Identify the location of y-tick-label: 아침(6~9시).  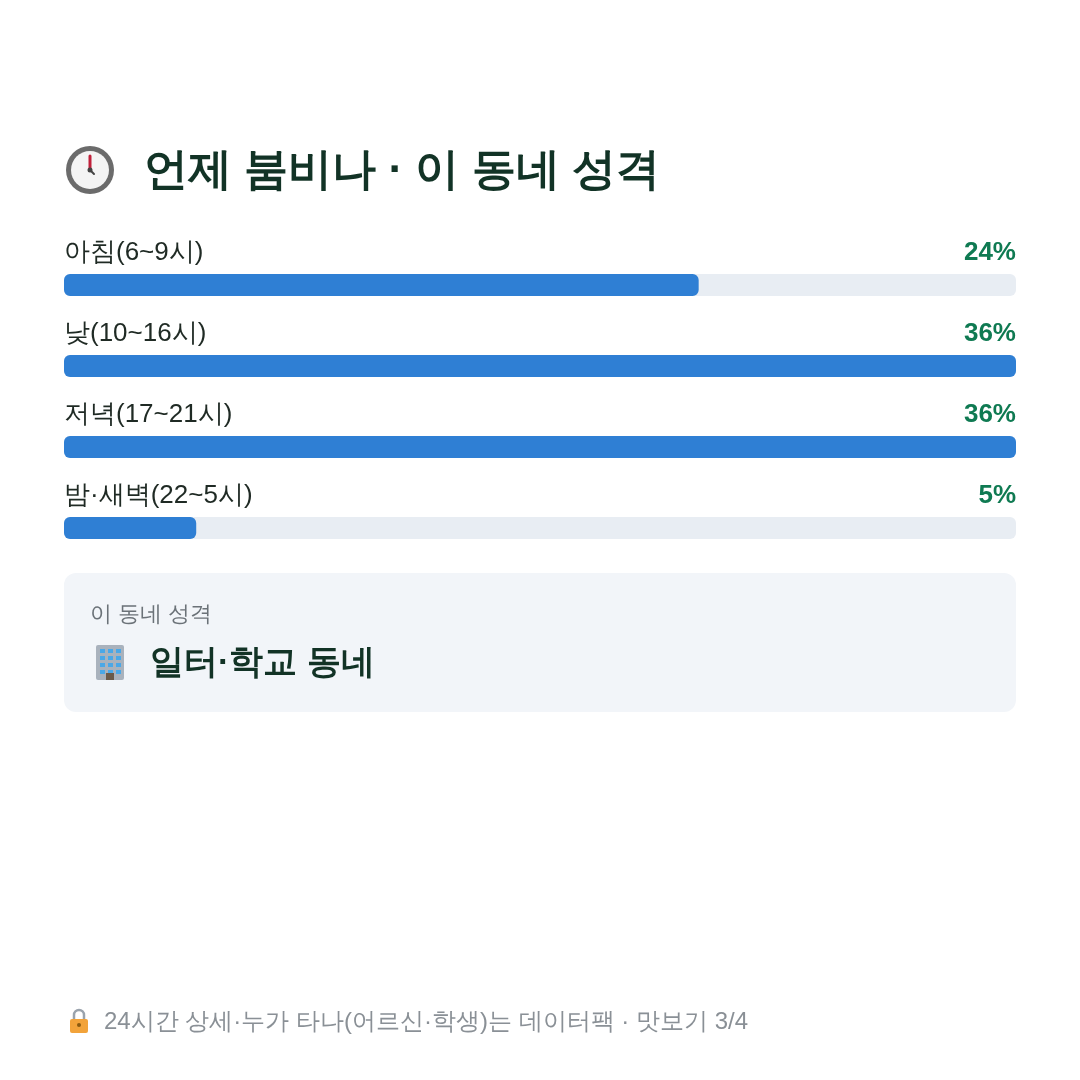
(134, 251).